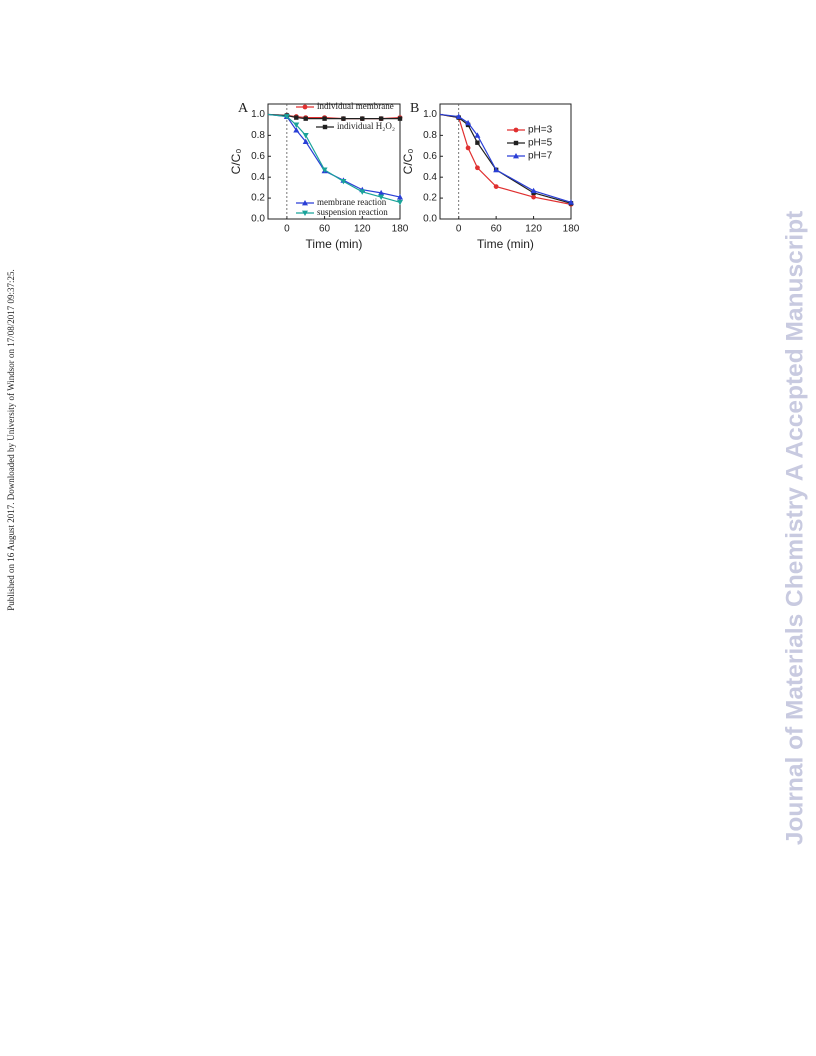  Describe the element at coordinates (540, 156) in the screenshot. I see `legend-label: pH=7` at that location.